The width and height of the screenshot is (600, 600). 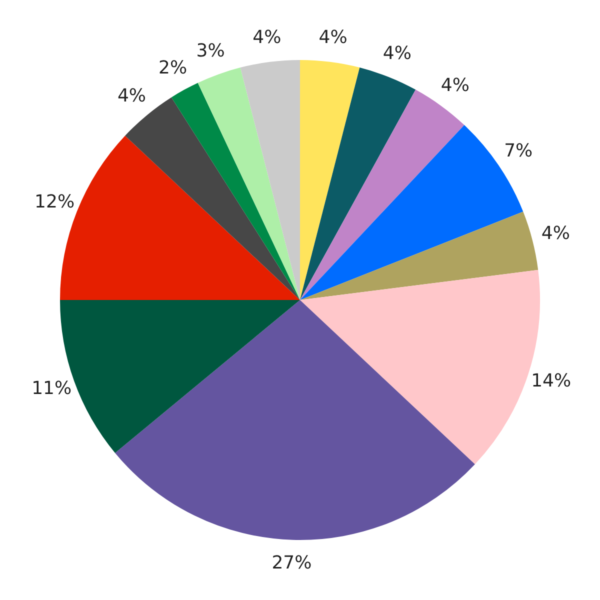 I want to click on data-label: 14%, so click(x=551, y=381).